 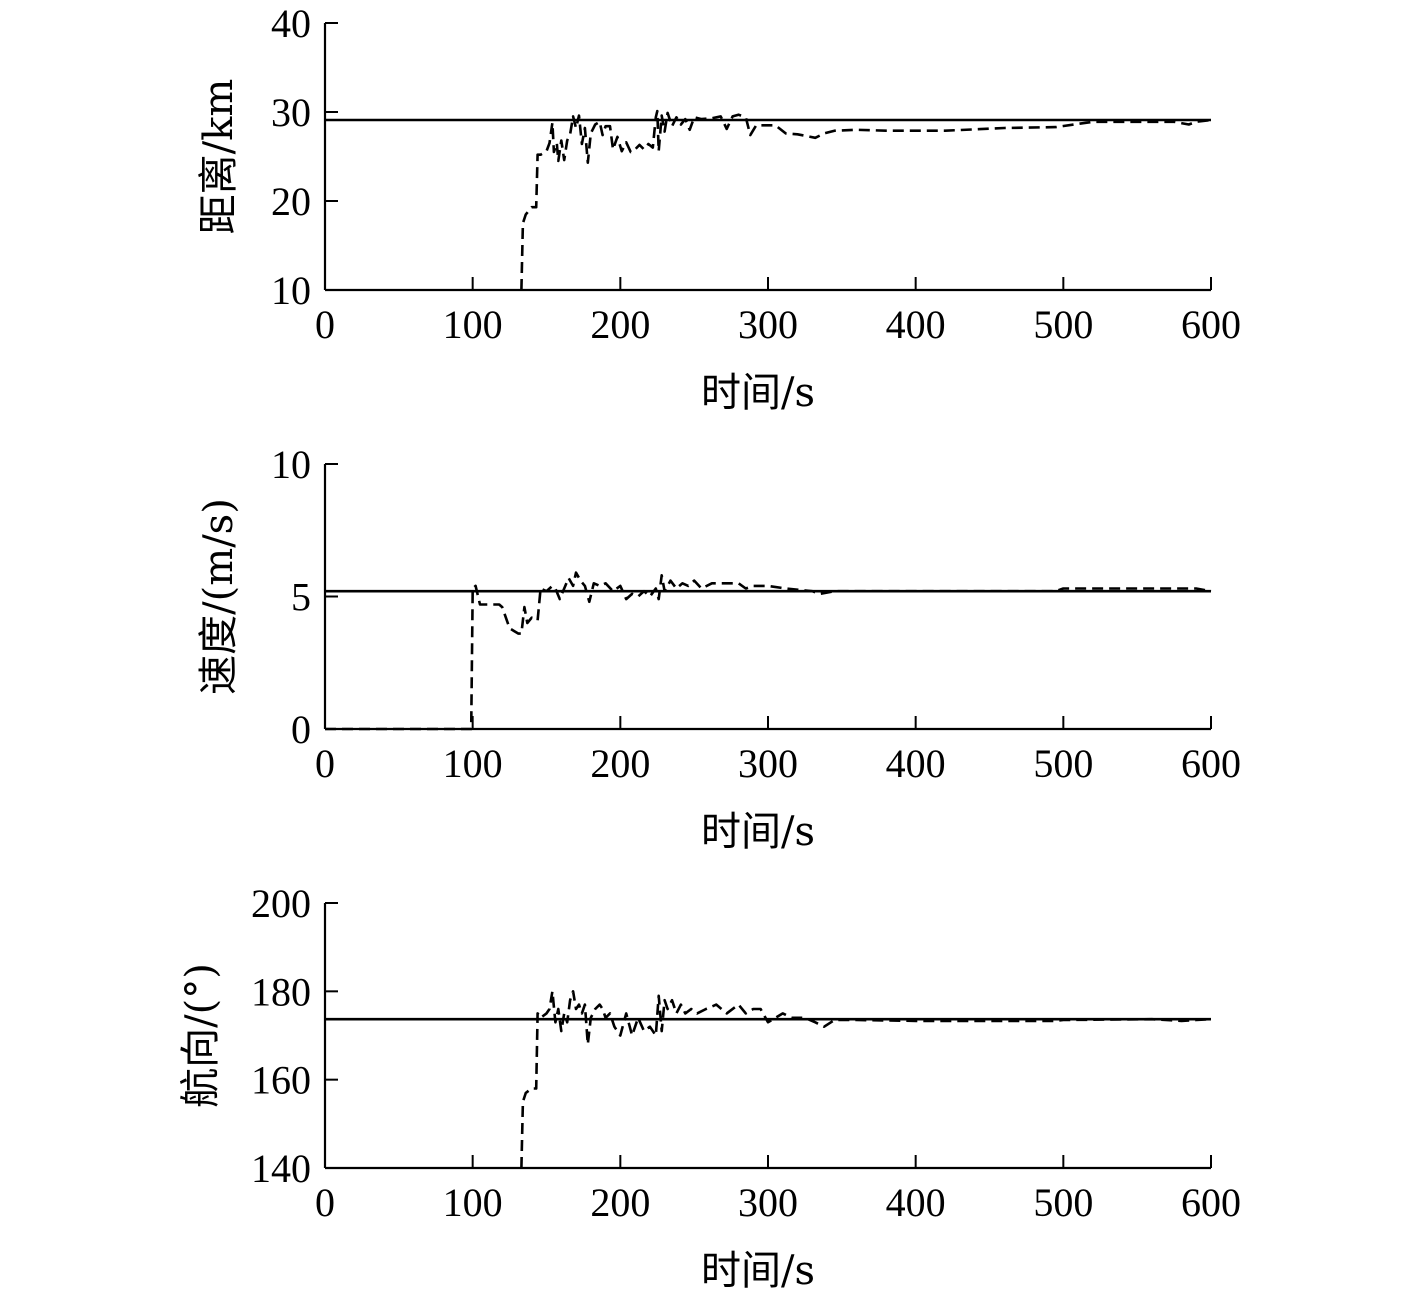 What do you see at coordinates (281, 1168) in the screenshot?
I see `y-tick-label: 140` at bounding box center [281, 1168].